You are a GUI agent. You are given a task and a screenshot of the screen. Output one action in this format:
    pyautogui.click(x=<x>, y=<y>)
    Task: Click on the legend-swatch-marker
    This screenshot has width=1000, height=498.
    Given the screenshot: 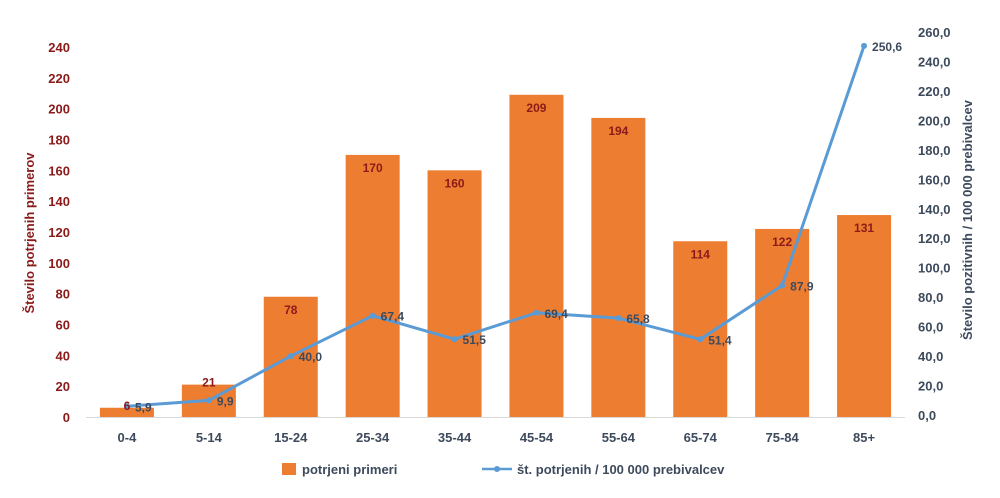 What is the action you would take?
    pyautogui.click(x=497, y=469)
    